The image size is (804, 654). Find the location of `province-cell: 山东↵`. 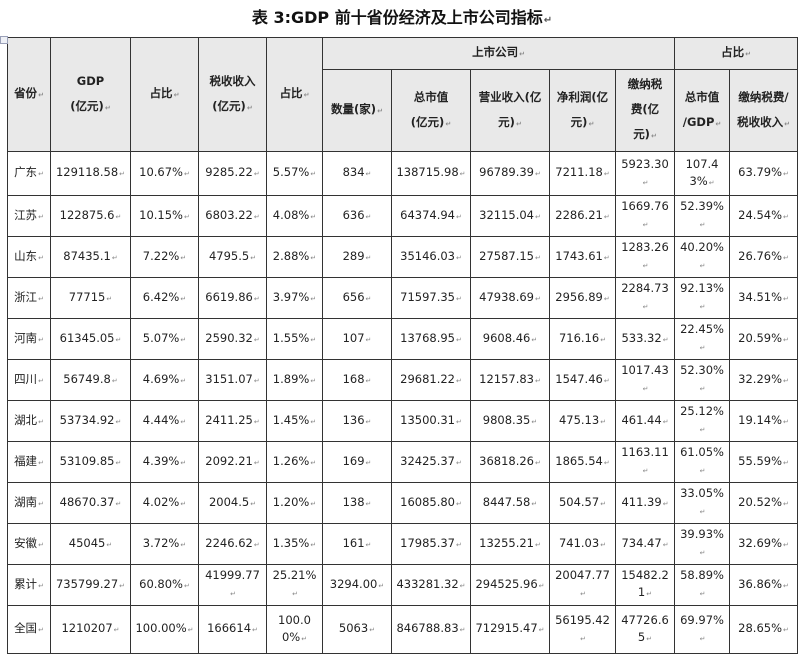

province-cell: 山东↵ is located at coordinates (29, 257).